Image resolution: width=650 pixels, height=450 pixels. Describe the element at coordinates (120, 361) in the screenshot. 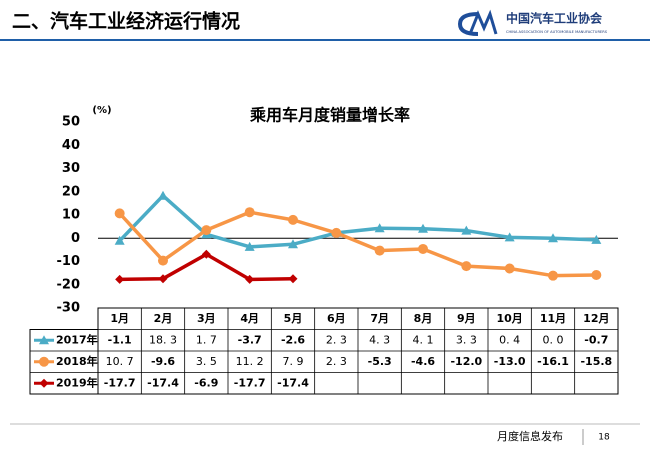

I see `table-value: 10. 7` at that location.